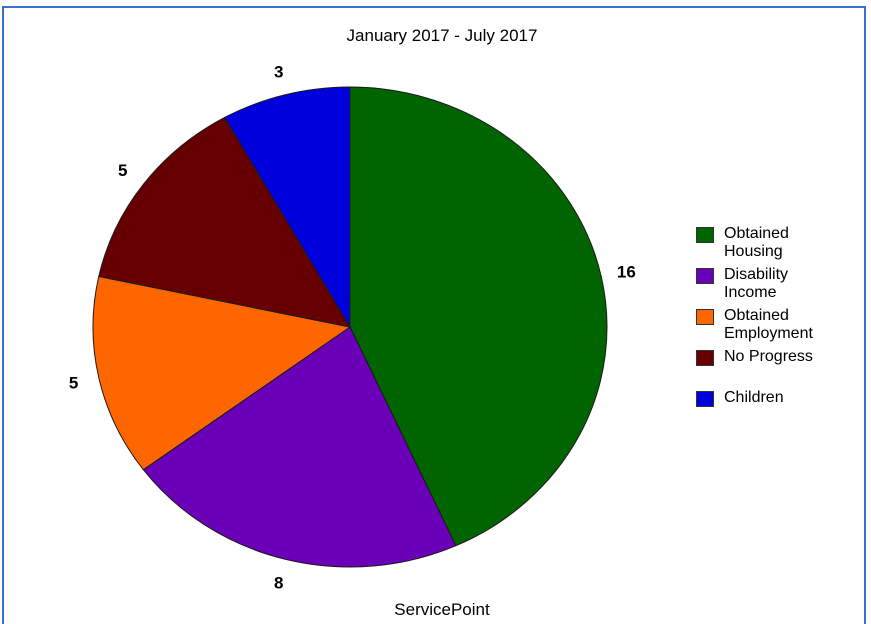  What do you see at coordinates (705, 399) in the screenshot?
I see `legend-swatch-children` at bounding box center [705, 399].